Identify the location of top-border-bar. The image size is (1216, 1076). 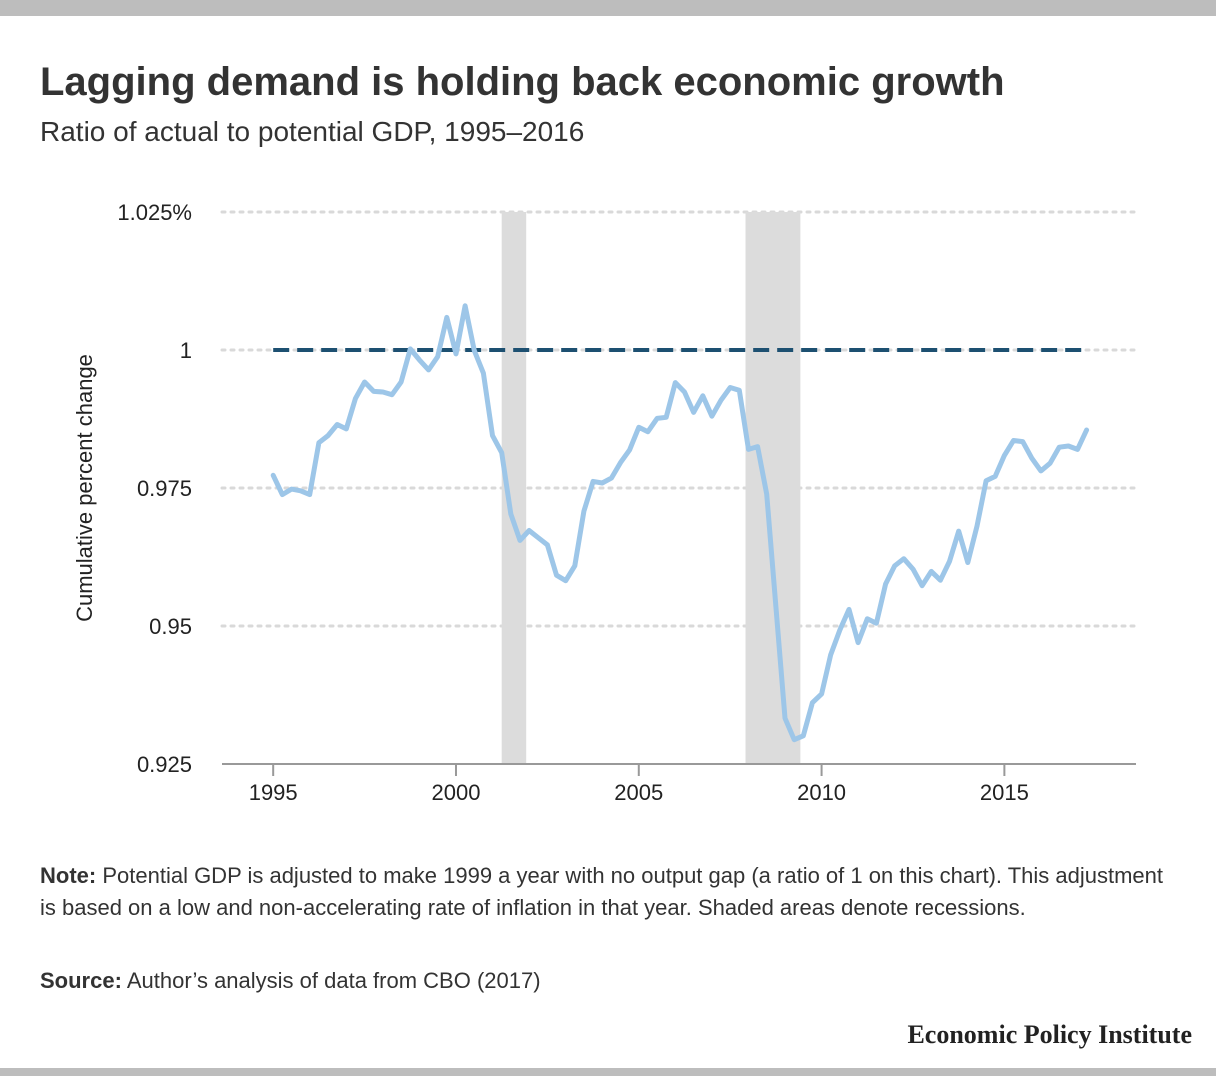
(608, 8).